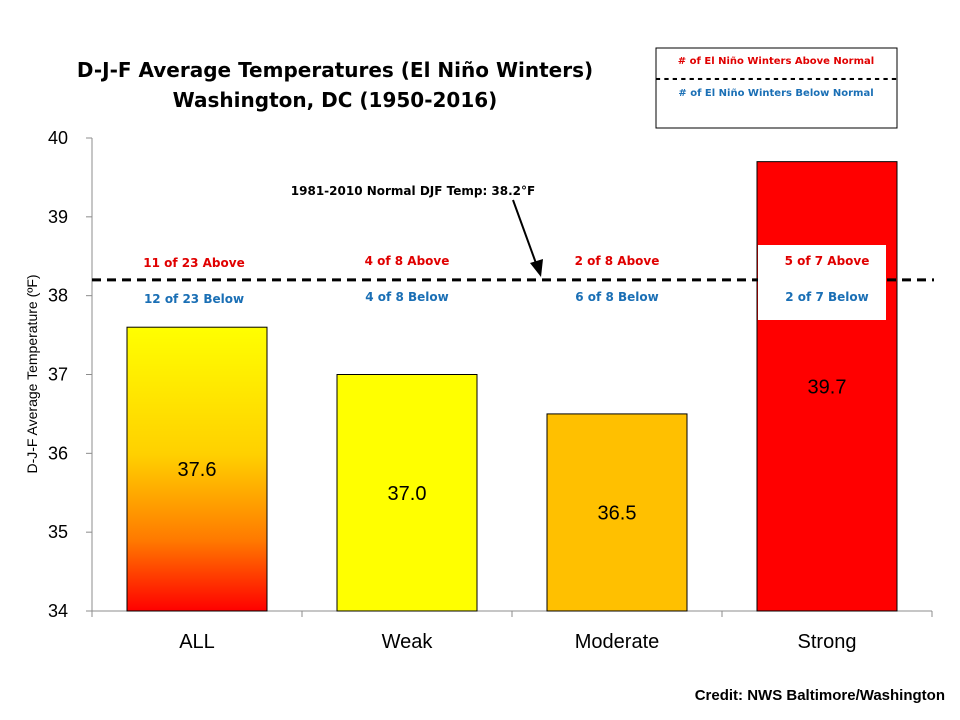 This screenshot has width=960, height=720. Describe the element at coordinates (826, 297) in the screenshot. I see `below-count-label: 2 of 7 Below` at that location.